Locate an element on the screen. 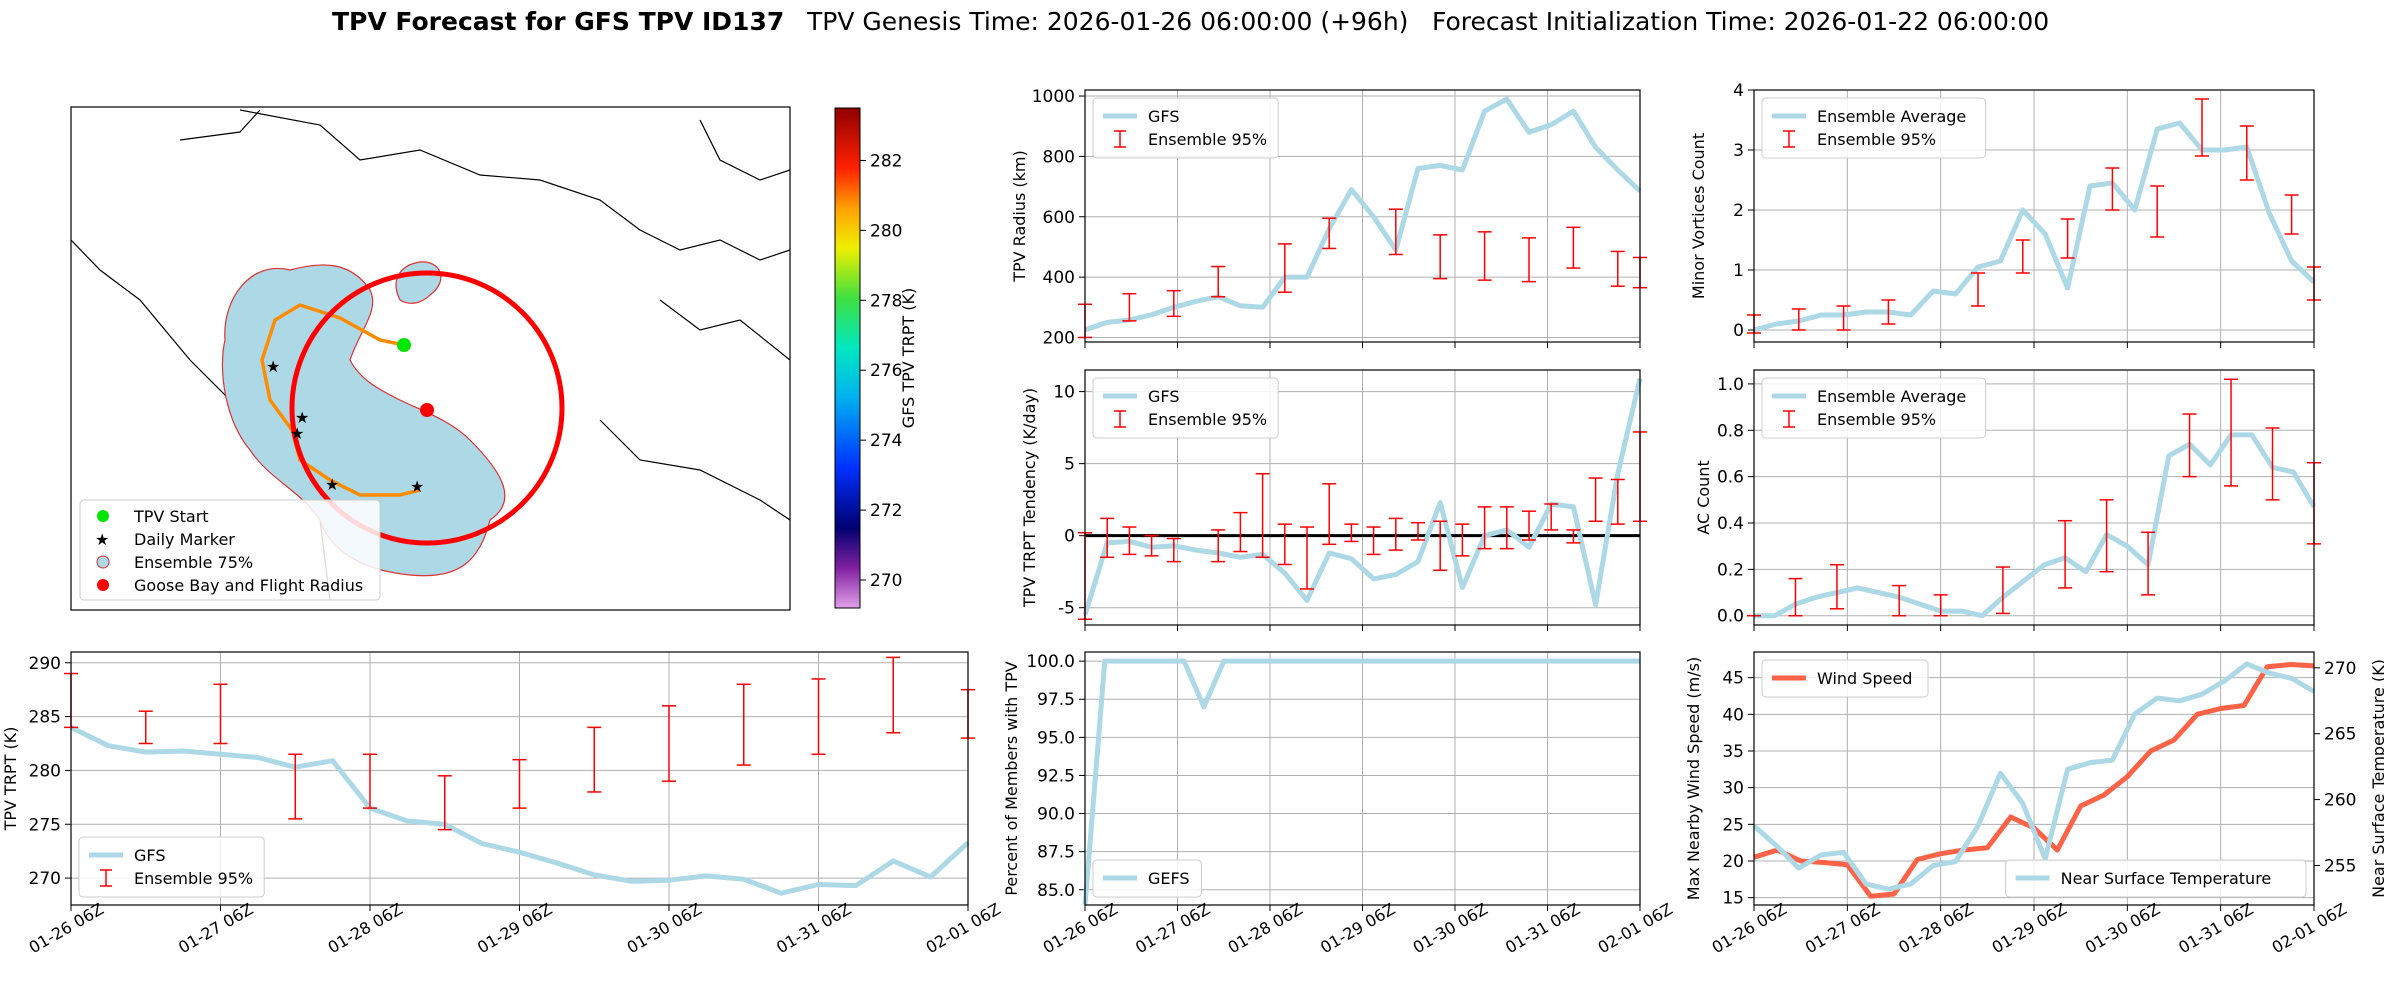 The height and width of the screenshot is (982, 2384). chart-legend: Wind Speed is located at coordinates (1845, 678).